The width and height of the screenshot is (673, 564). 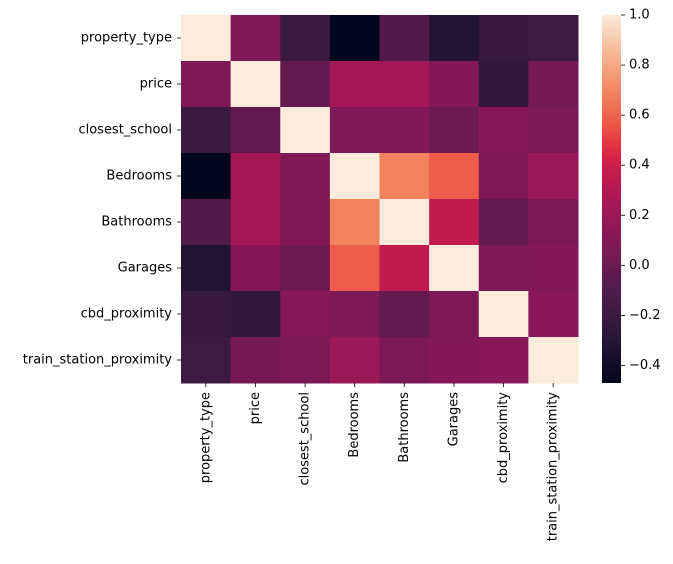 I want to click on row-label: price, so click(x=156, y=84).